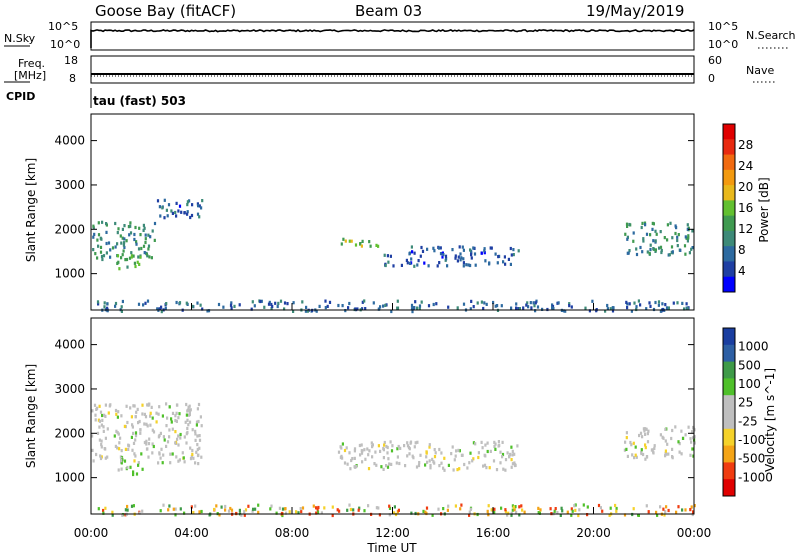 The image size is (800, 554). Describe the element at coordinates (749, 384) in the screenshot. I see `colorbar-tick-label: 100` at that location.